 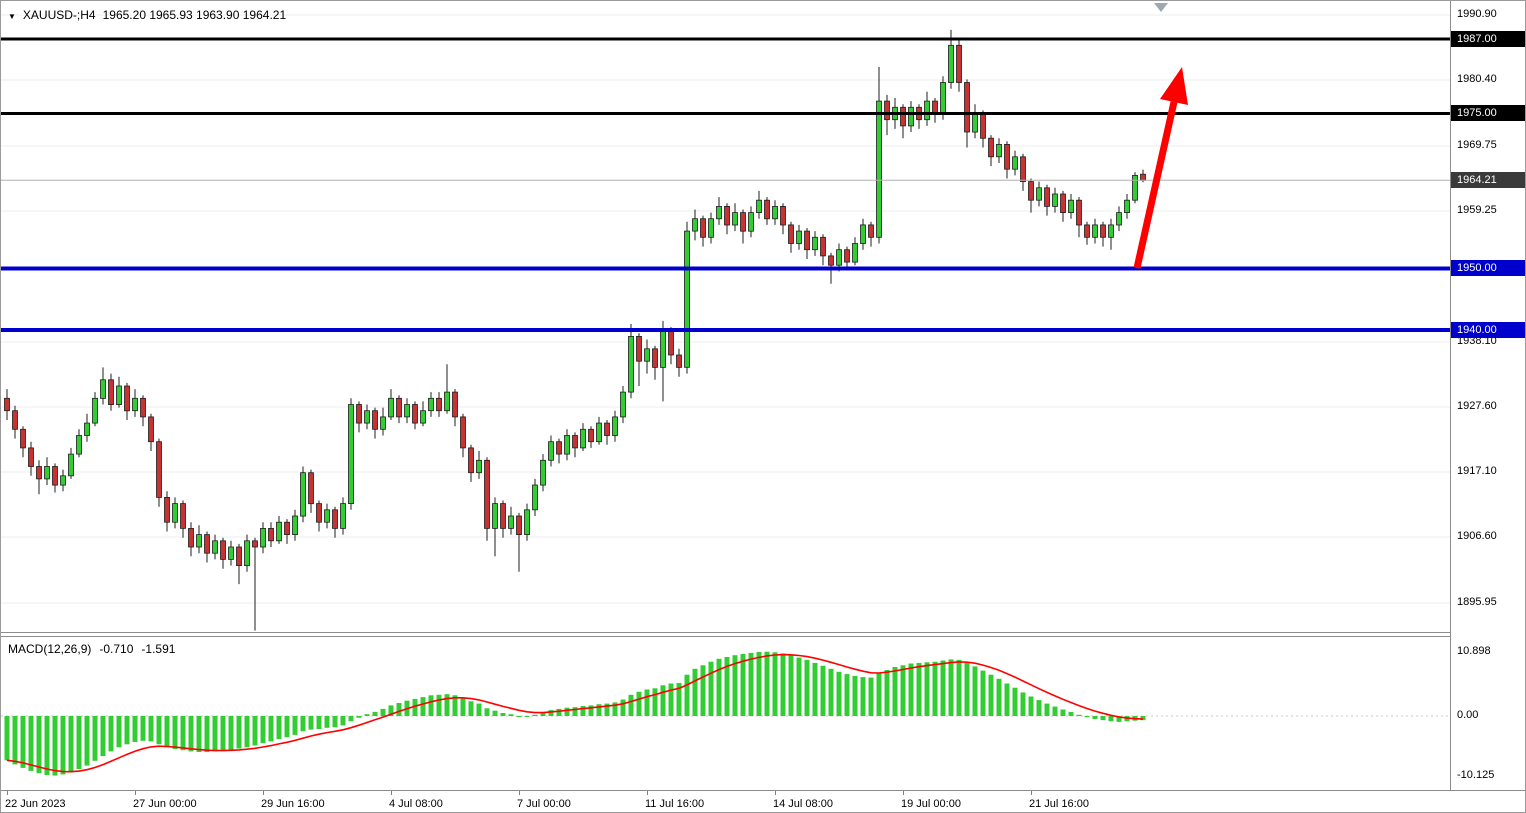 What do you see at coordinates (1477, 210) in the screenshot?
I see `price-tick-label: 1959.25` at bounding box center [1477, 210].